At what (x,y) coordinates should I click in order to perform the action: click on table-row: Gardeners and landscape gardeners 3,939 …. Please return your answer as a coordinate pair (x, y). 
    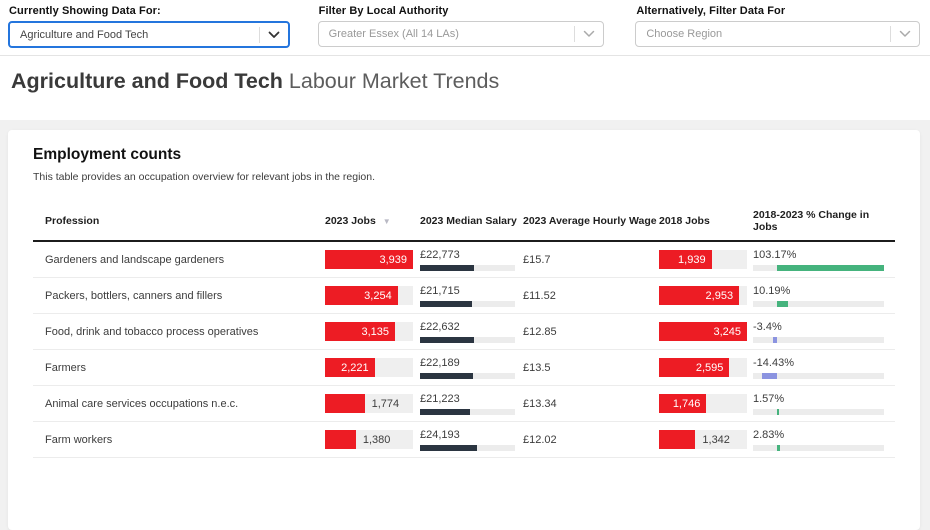
    Looking at the image, I should click on (464, 260).